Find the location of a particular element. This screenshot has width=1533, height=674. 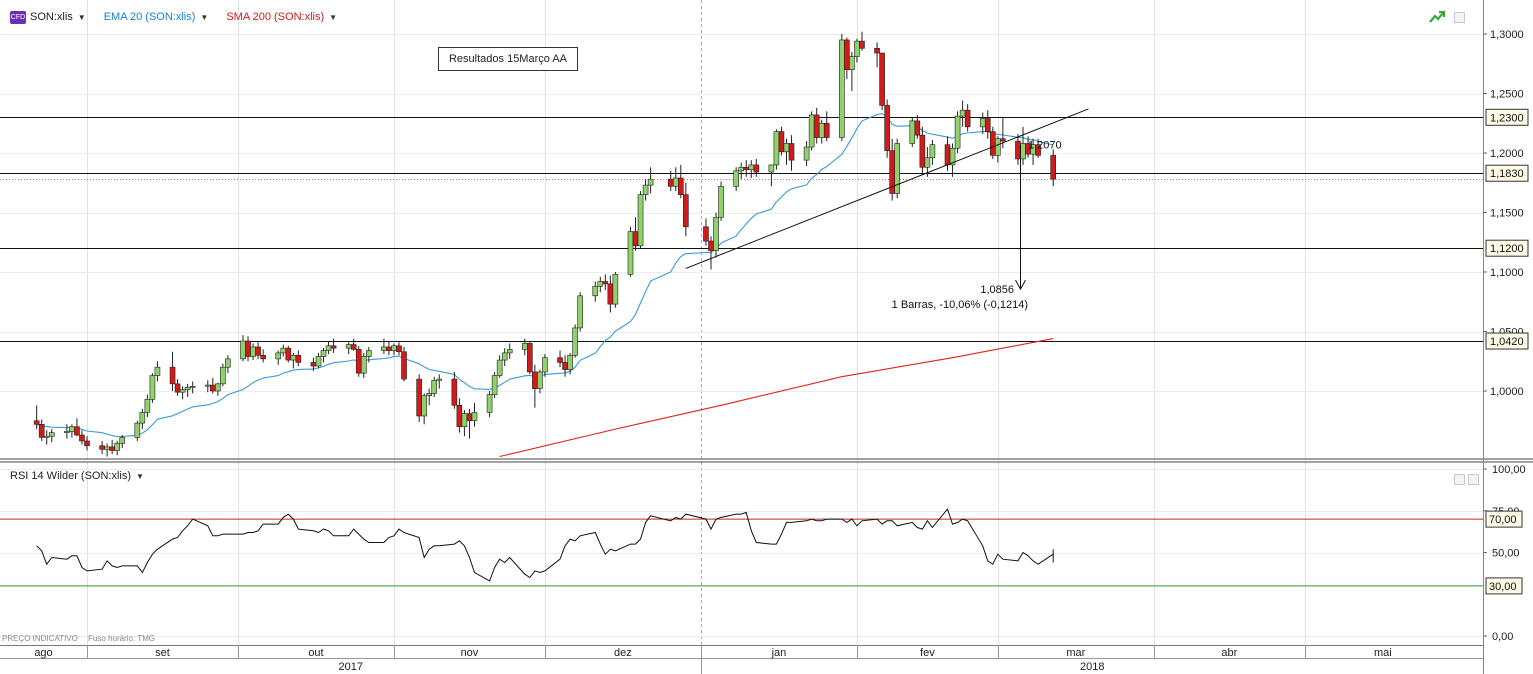

instrument-selector: CFD SON:xlis ▼ is located at coordinates (43, 17).